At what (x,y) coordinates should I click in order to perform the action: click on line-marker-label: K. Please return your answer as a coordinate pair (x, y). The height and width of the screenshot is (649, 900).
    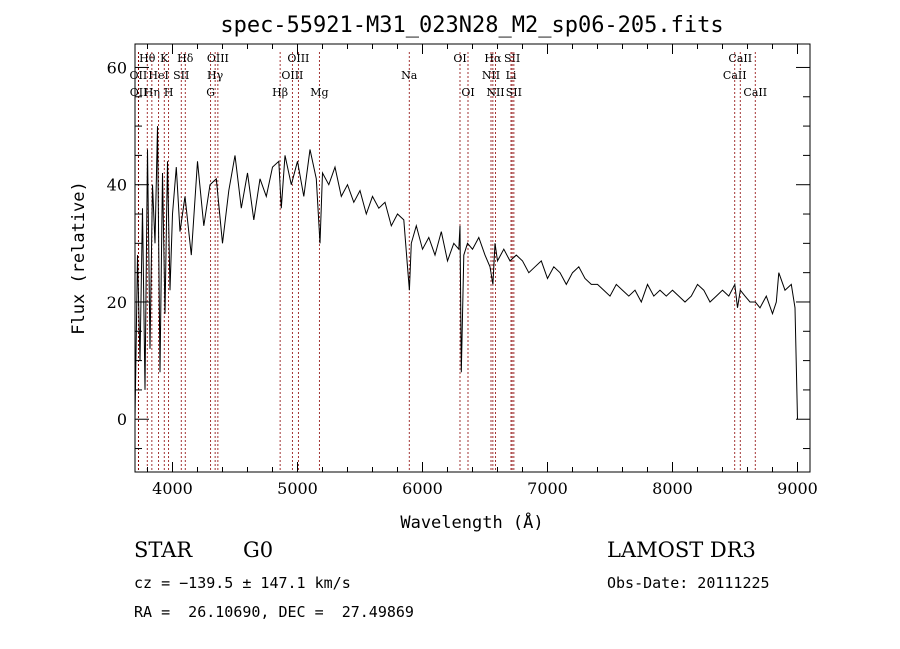
    Looking at the image, I should click on (164, 58).